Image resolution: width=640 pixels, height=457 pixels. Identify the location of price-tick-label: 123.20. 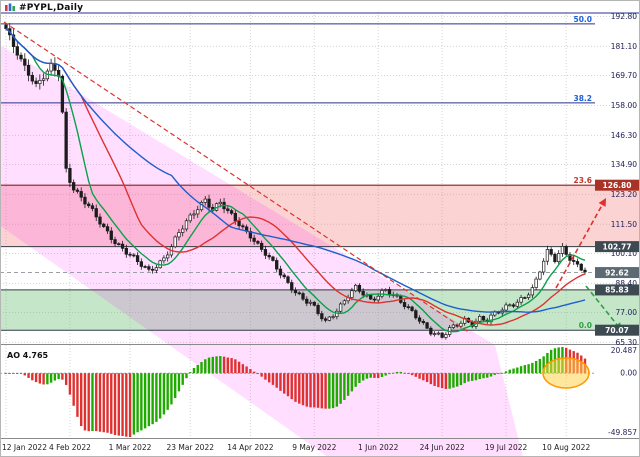
(624, 194).